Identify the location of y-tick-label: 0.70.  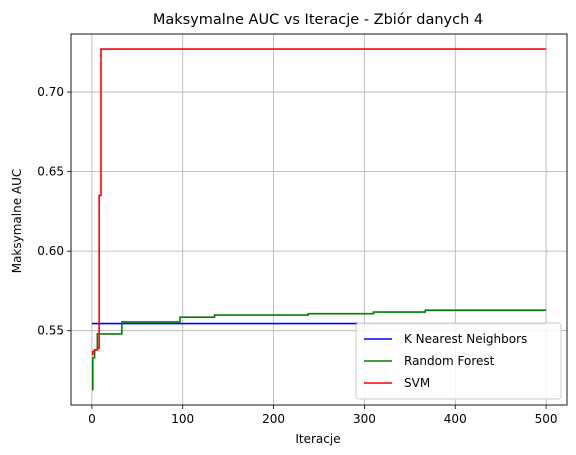
(50, 92).